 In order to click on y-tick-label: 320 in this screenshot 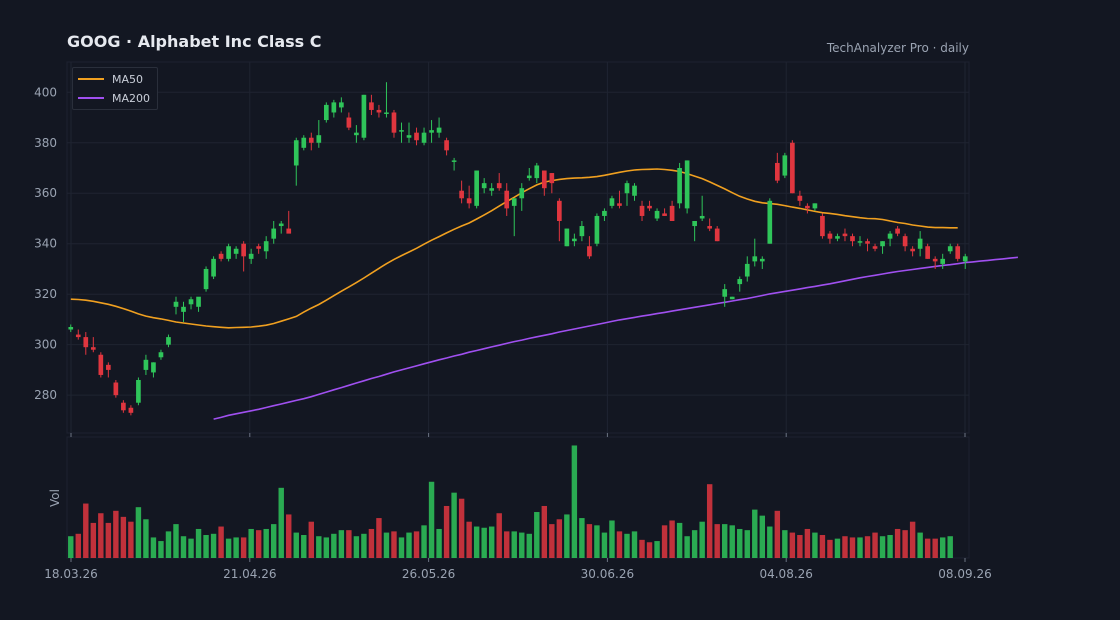, I will do `click(45, 294)`.